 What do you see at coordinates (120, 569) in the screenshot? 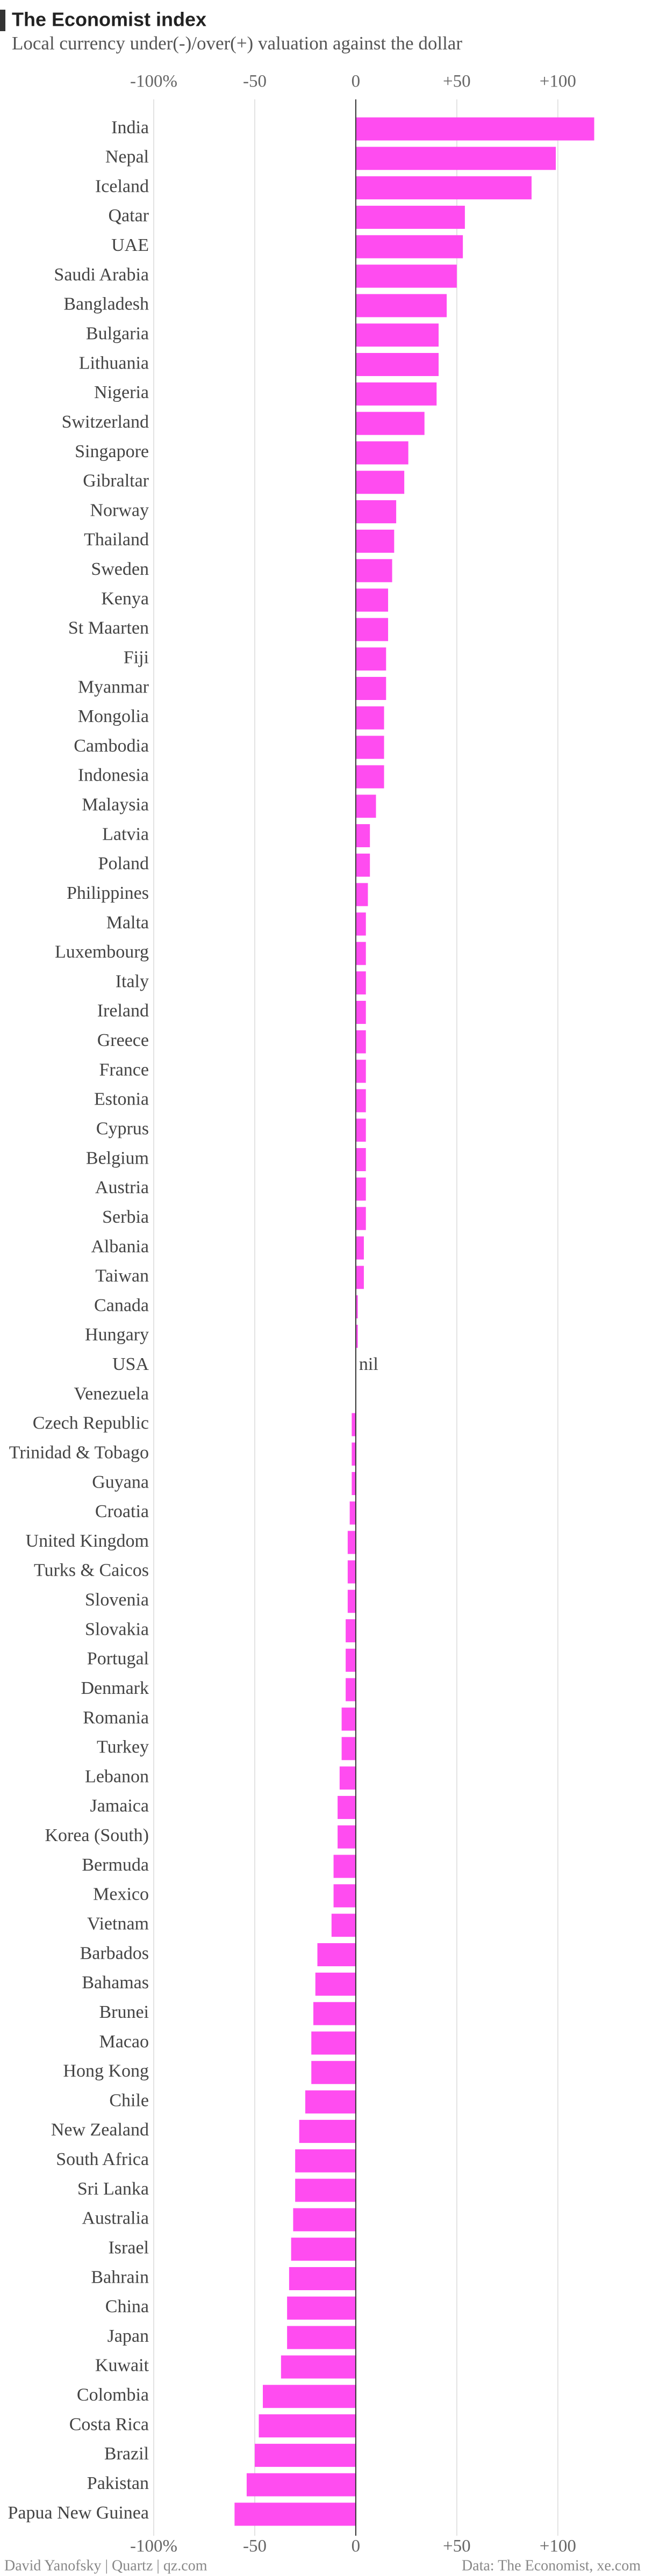
I see `y-tick-label: Sweden` at bounding box center [120, 569].